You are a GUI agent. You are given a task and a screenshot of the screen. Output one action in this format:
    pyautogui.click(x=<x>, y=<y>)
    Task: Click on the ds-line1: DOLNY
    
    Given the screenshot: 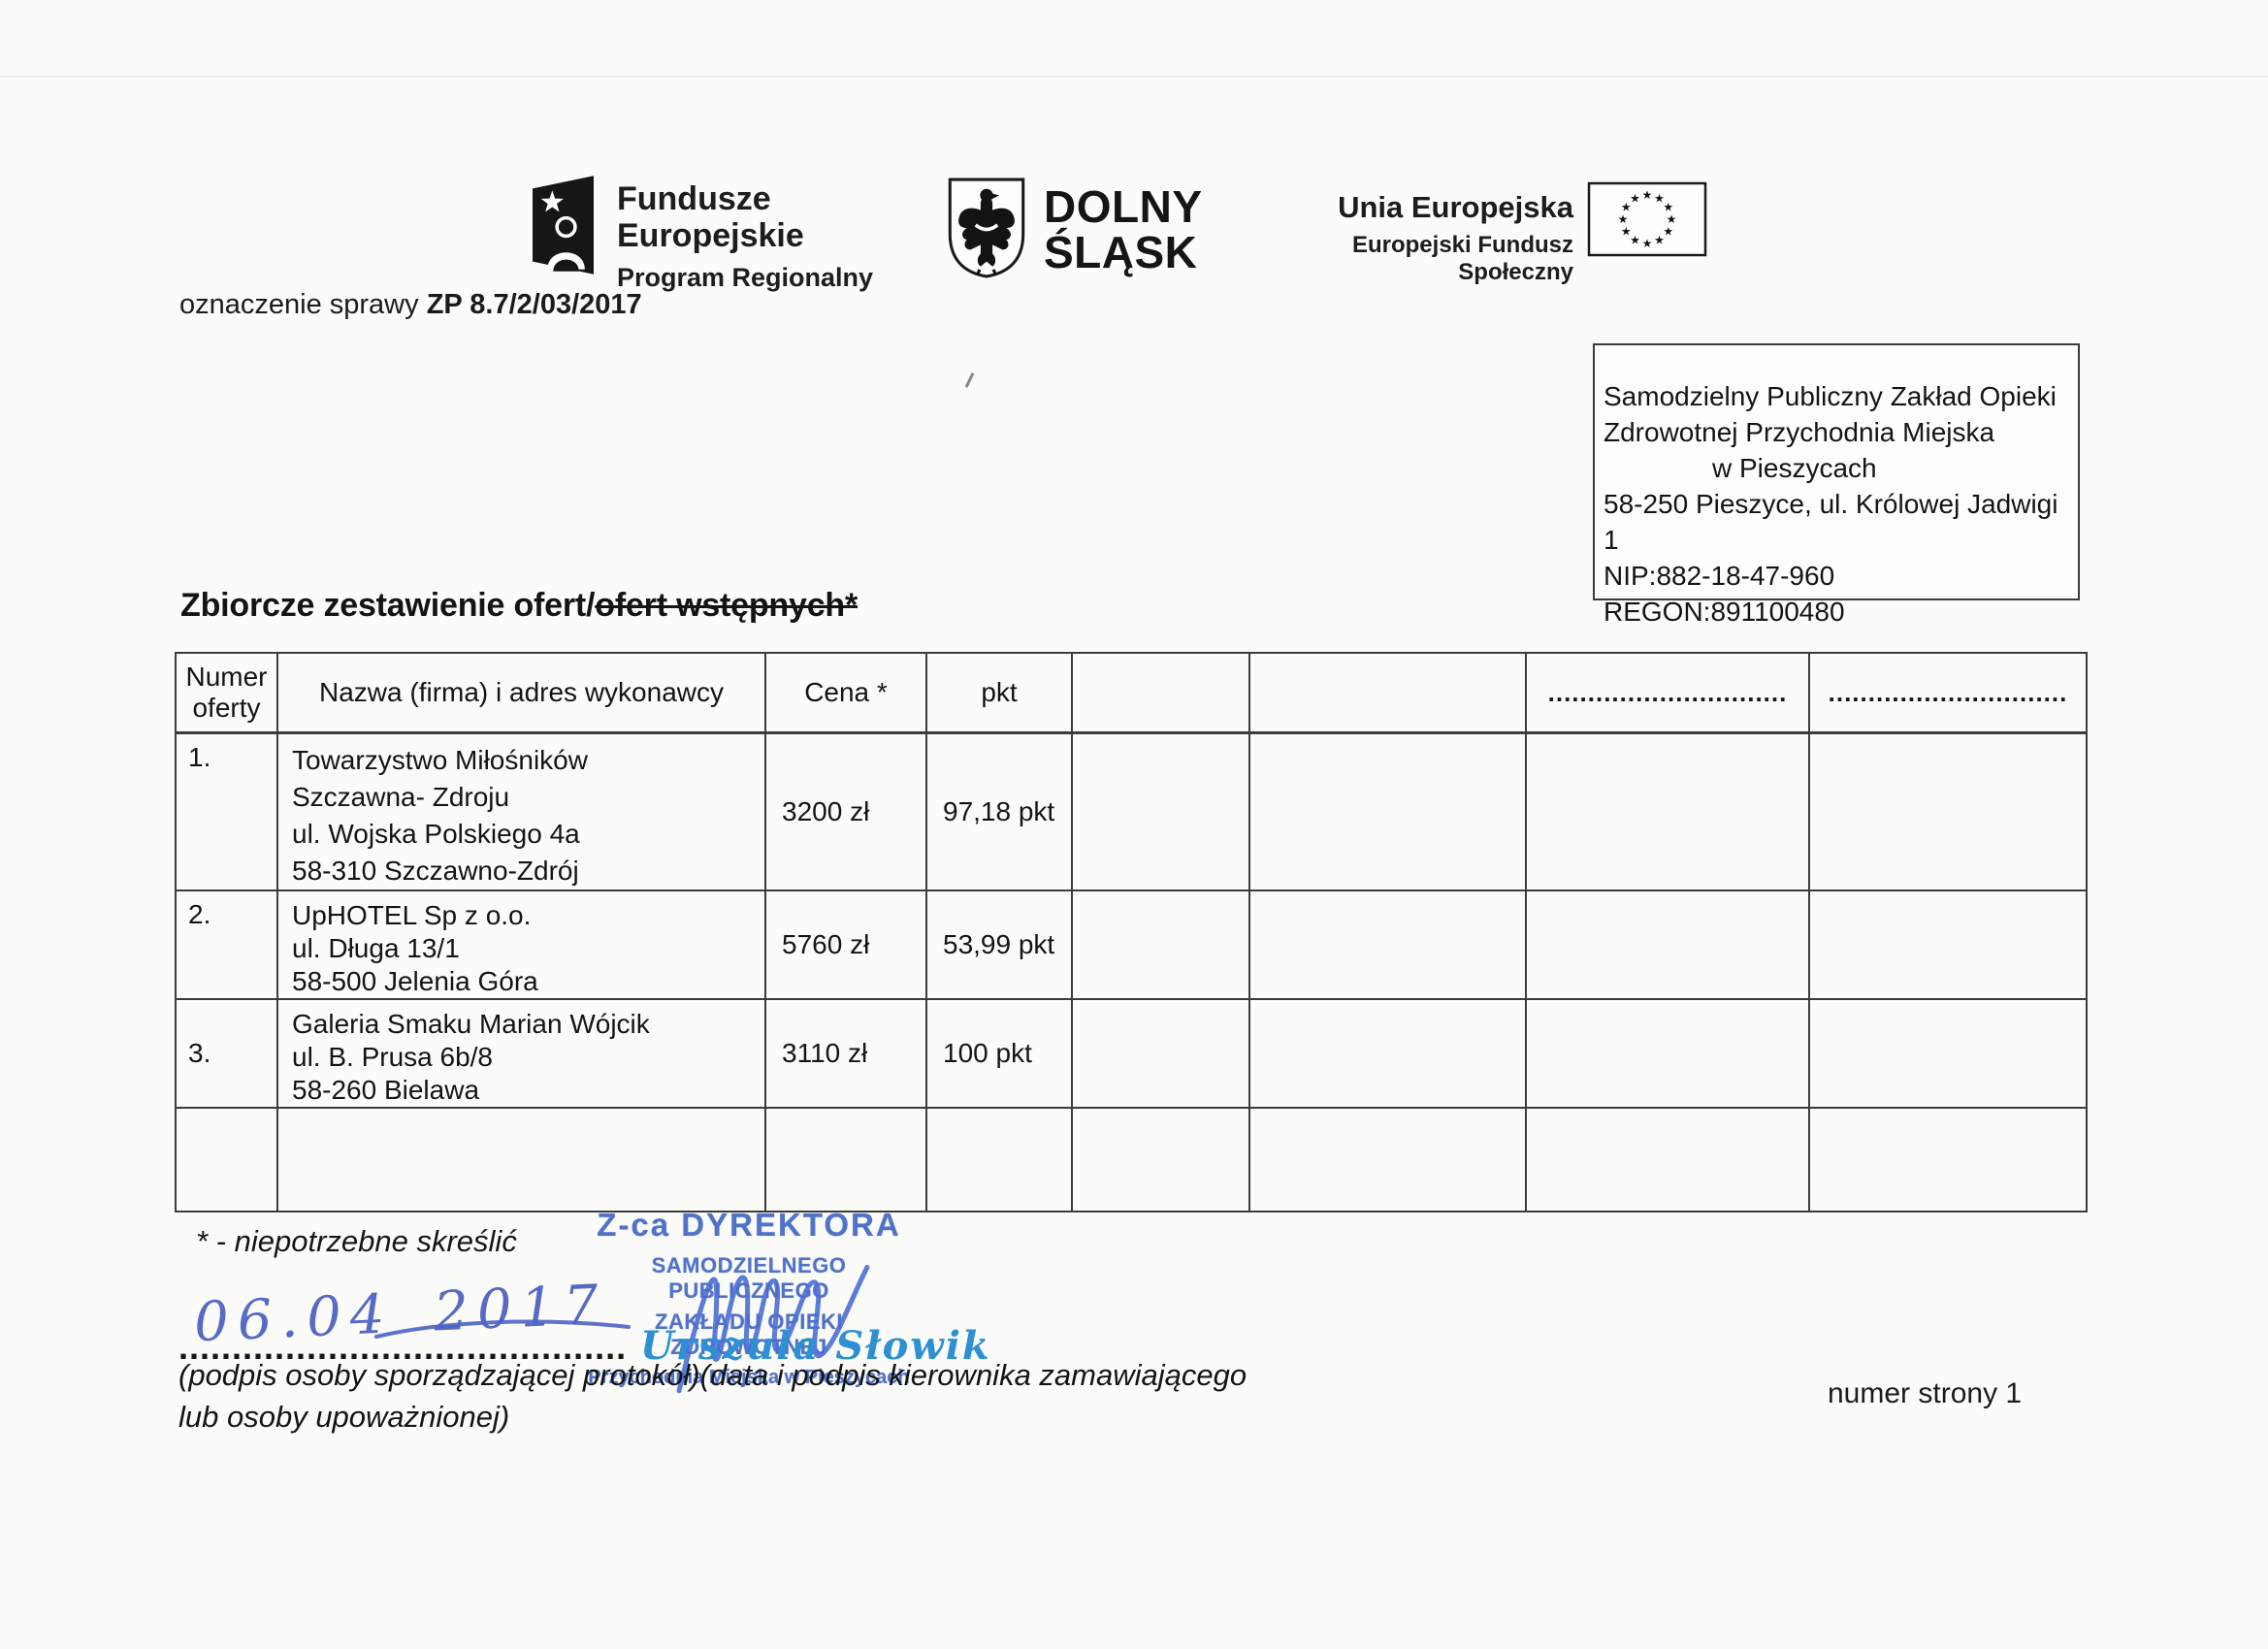 What is the action you would take?
    pyautogui.click(x=1123, y=206)
    